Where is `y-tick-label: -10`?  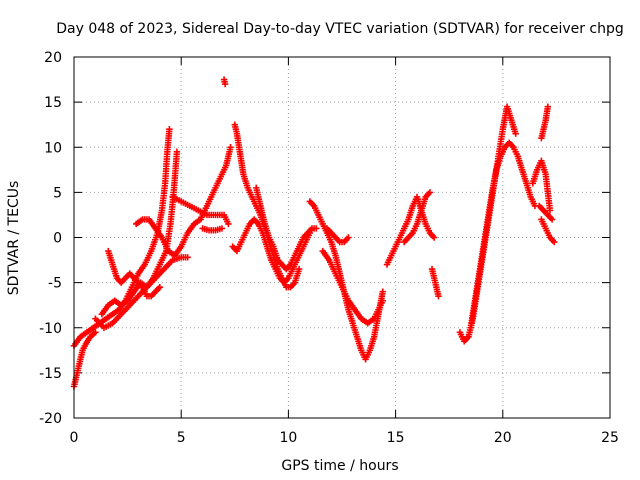 y-tick-label: -10 is located at coordinates (50, 329).